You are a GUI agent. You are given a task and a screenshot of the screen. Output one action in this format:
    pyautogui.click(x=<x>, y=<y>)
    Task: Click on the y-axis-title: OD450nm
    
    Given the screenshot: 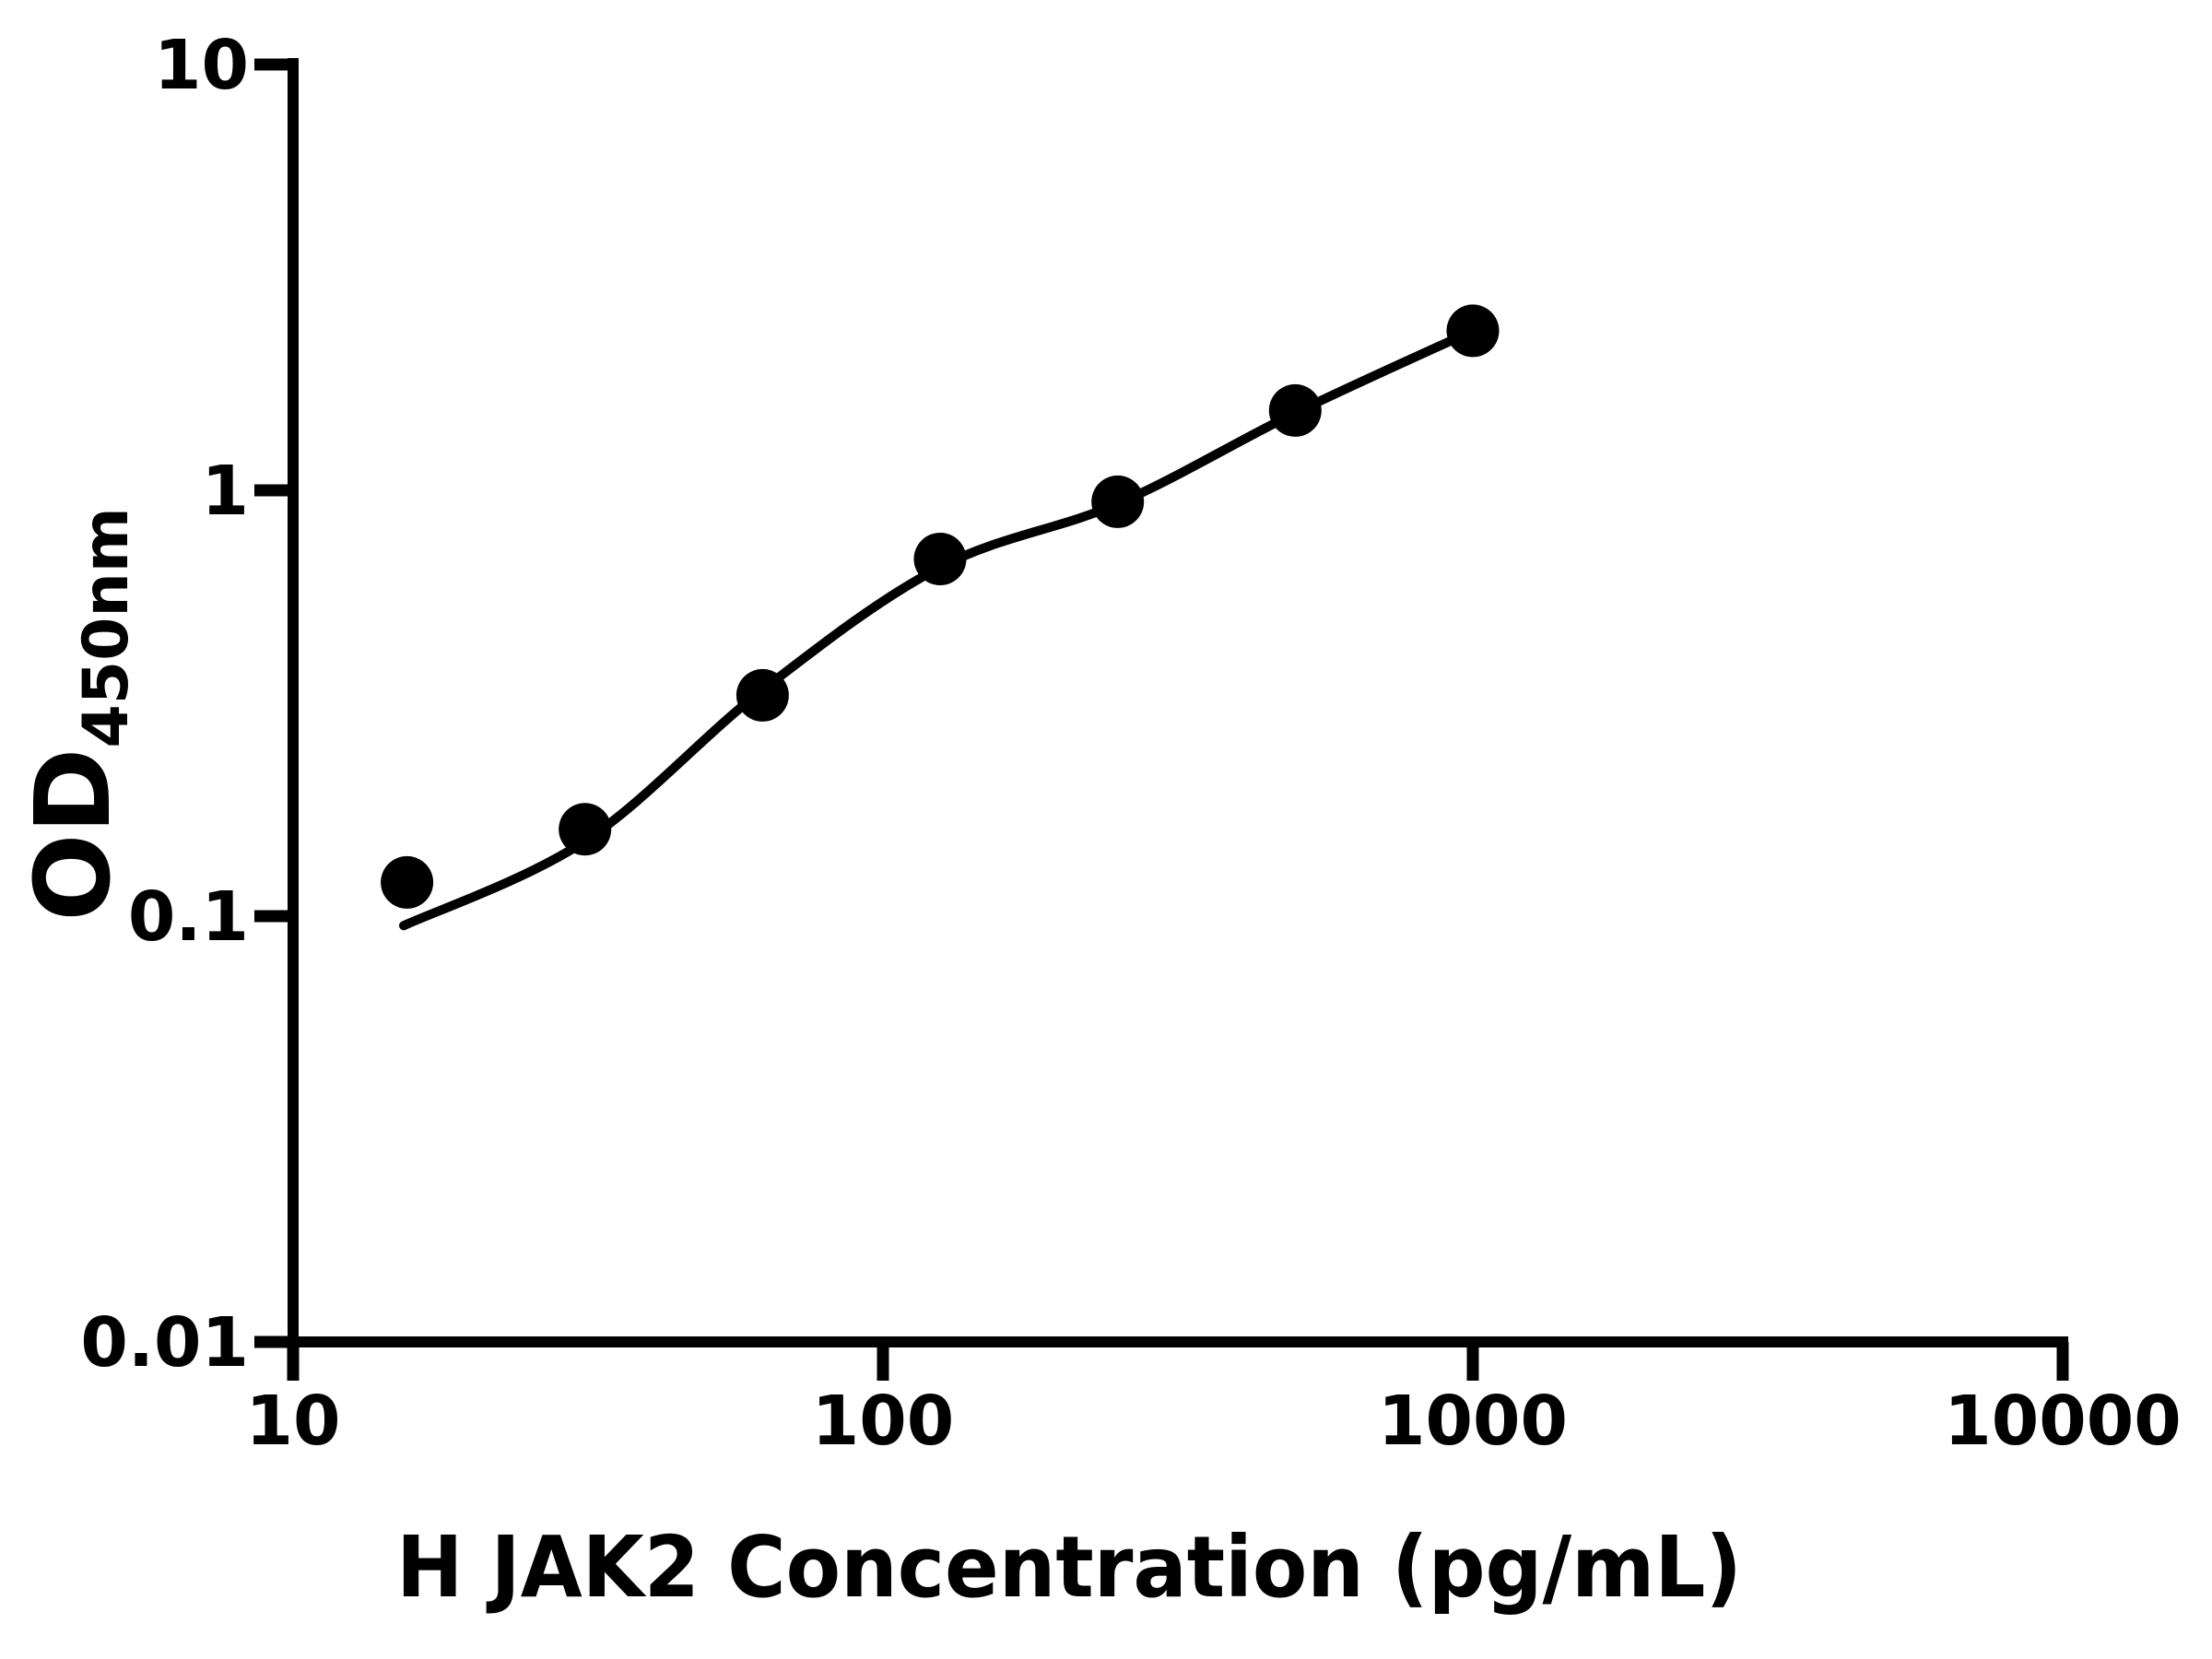 What is the action you would take?
    pyautogui.click(x=78, y=714)
    